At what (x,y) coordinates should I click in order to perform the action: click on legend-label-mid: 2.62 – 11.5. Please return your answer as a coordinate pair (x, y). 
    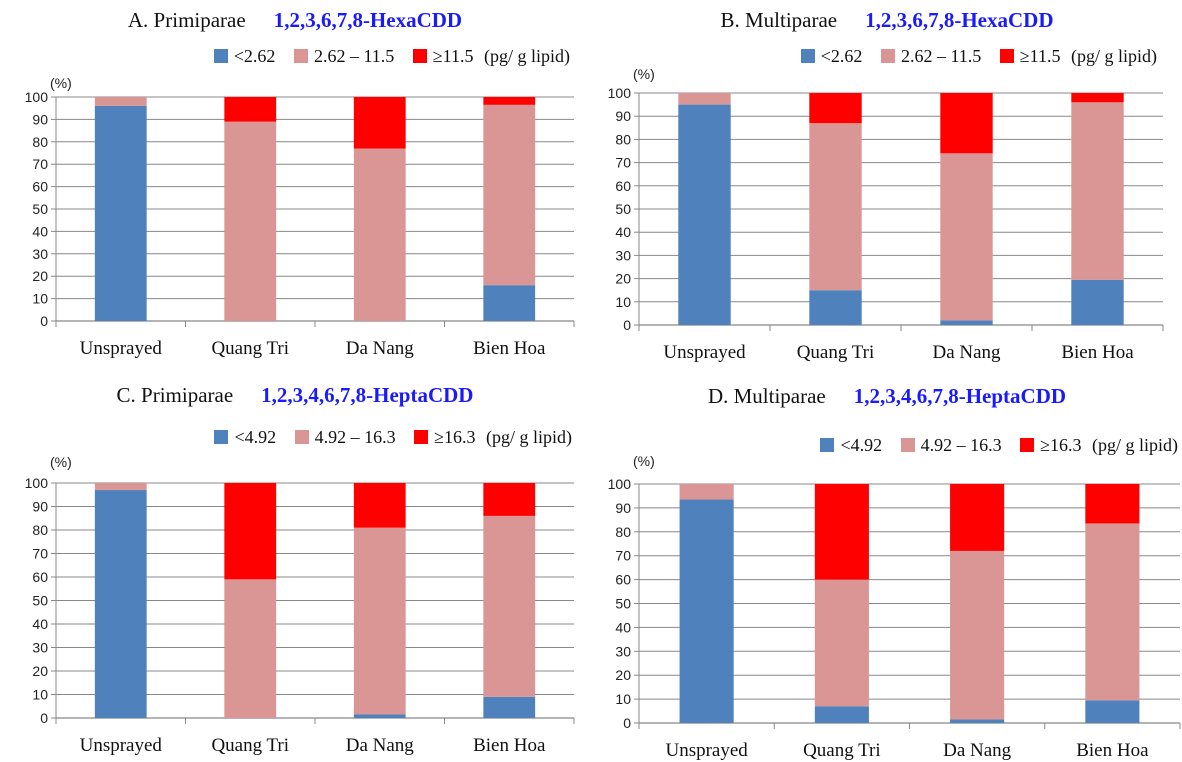
    Looking at the image, I should click on (354, 56).